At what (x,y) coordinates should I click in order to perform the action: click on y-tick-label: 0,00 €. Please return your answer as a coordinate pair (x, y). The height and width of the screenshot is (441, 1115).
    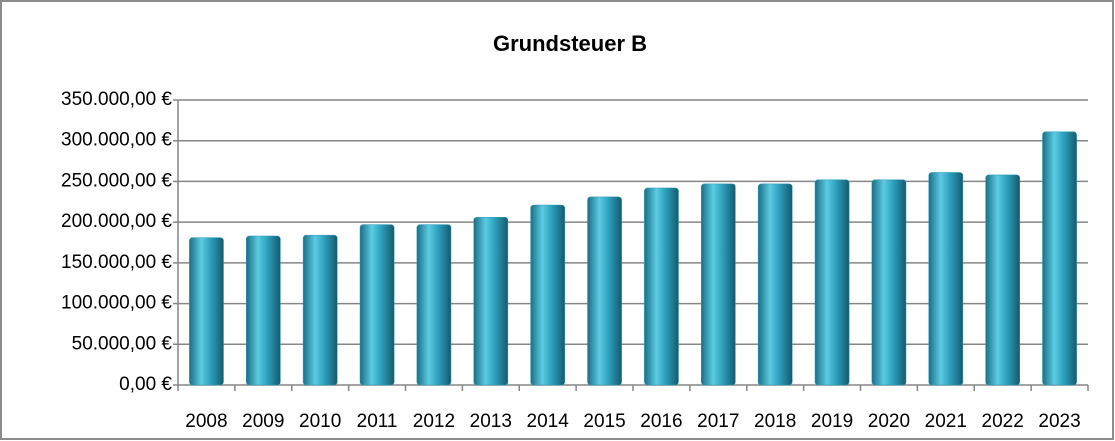
    Looking at the image, I should click on (145, 384).